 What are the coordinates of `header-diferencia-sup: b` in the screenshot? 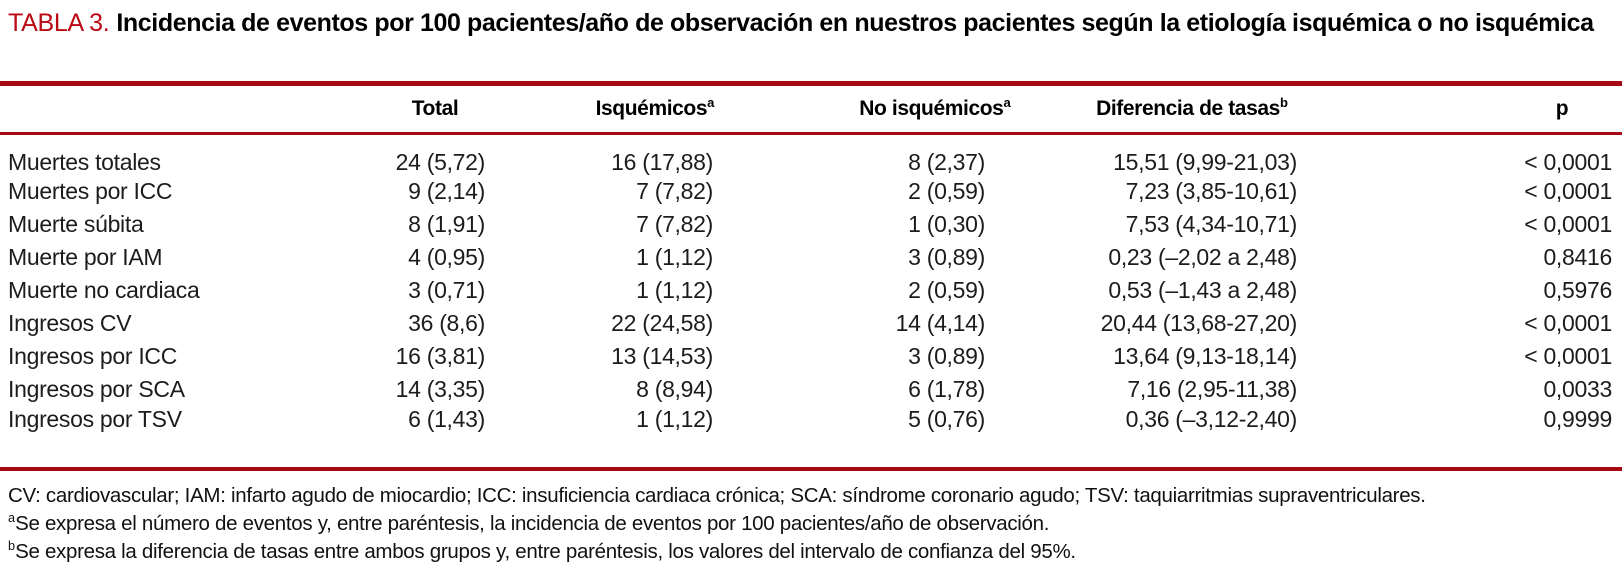 It's located at (1283, 102).